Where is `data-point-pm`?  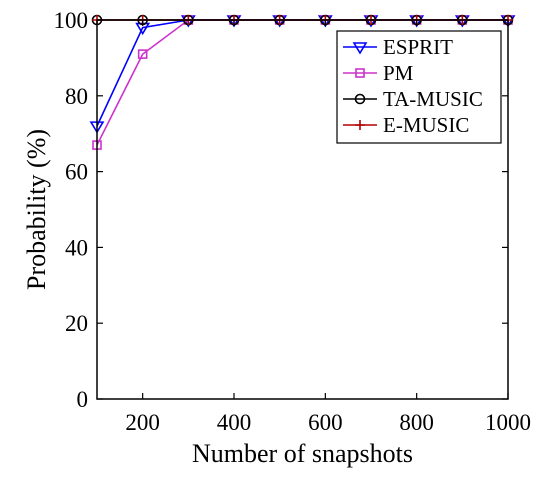 data-point-pm is located at coordinates (142, 54).